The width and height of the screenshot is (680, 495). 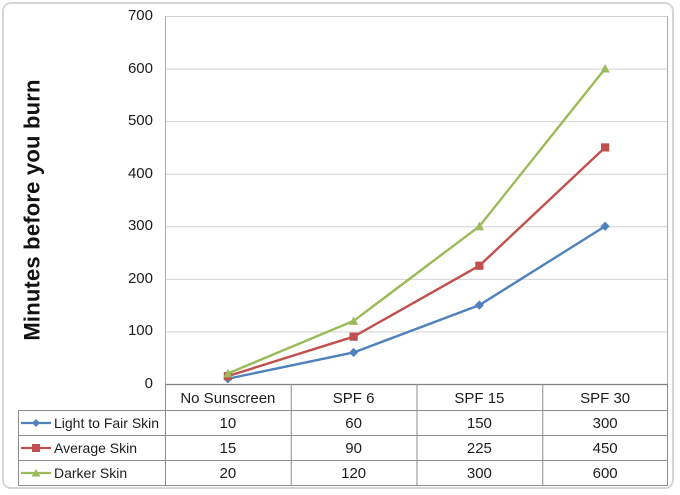 I want to click on table-value-cell: 15, so click(x=228, y=448).